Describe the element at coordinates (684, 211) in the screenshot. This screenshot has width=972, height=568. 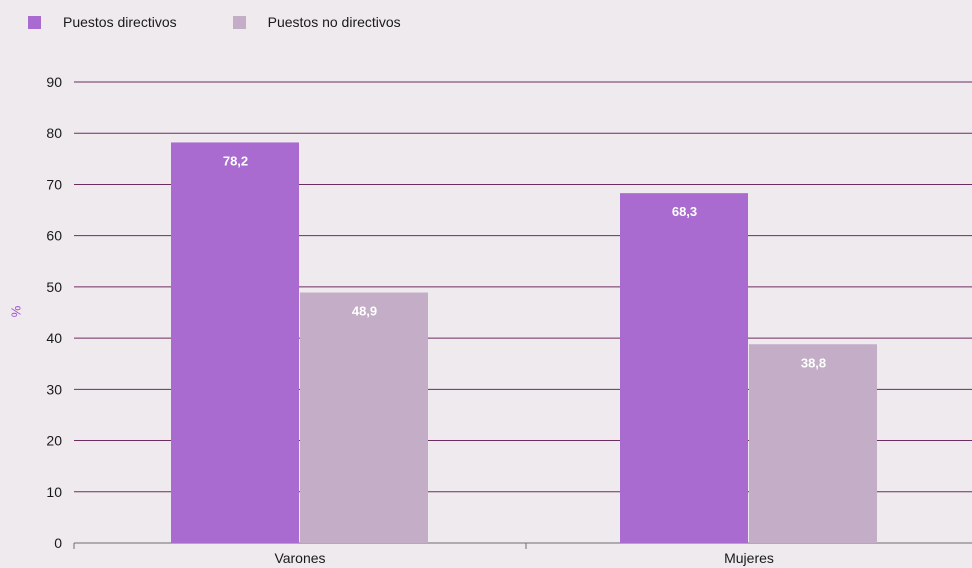
I see `data-label-directivos-mujeres: 68,3` at that location.